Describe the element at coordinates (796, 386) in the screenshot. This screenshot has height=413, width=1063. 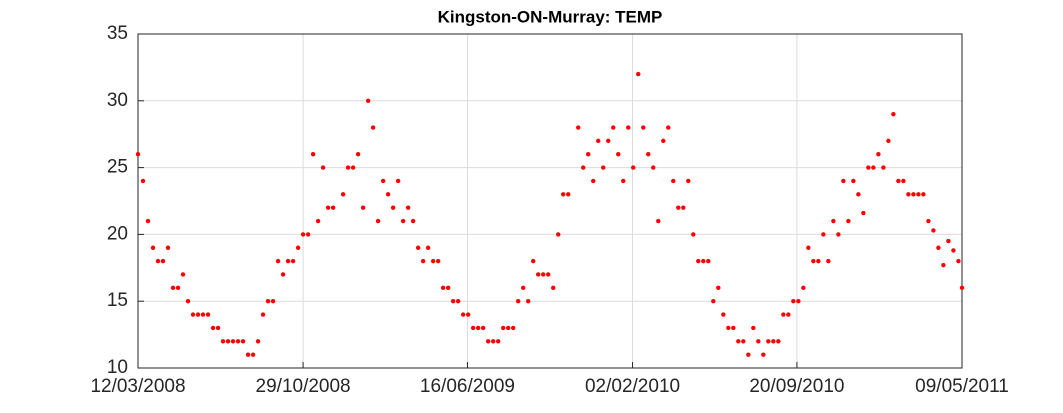
I see `x-tick-label: 20/09/2010` at that location.